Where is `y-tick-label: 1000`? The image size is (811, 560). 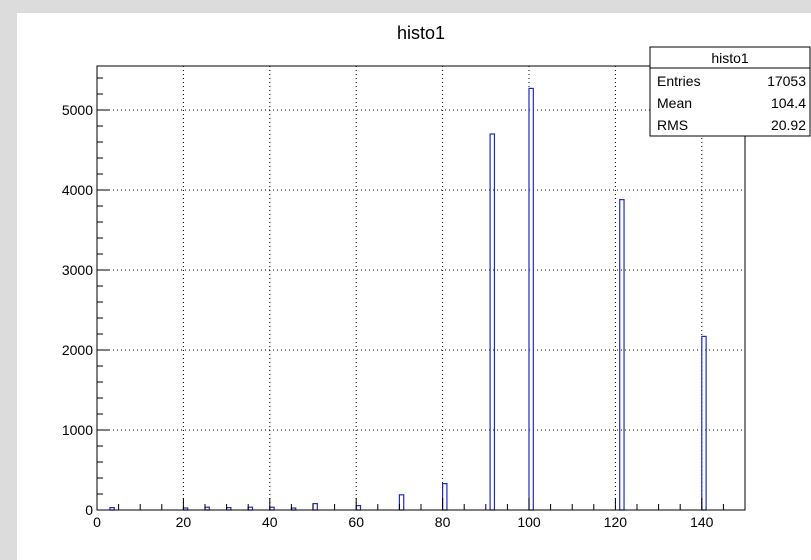
y-tick-label: 1000 is located at coordinates (77, 430).